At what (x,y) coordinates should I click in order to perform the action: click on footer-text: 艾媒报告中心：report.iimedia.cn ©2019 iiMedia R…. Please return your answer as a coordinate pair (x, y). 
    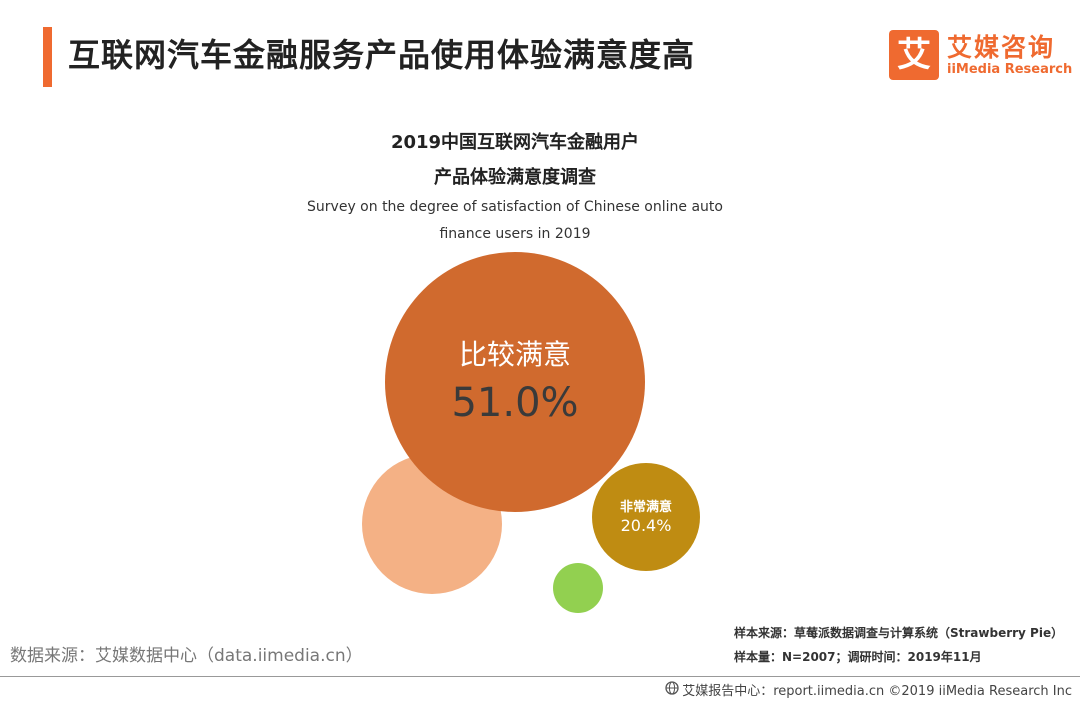
    Looking at the image, I should click on (877, 691).